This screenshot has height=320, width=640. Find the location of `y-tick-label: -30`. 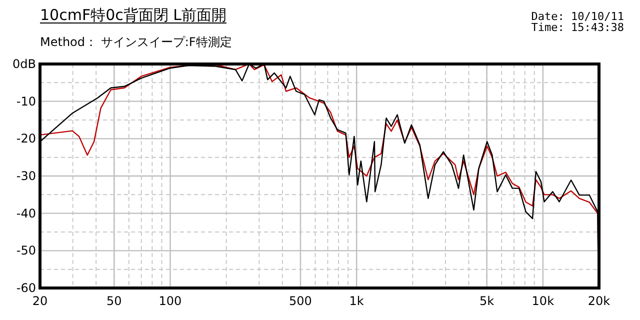

y-tick-label: -30 is located at coordinates (26, 176).